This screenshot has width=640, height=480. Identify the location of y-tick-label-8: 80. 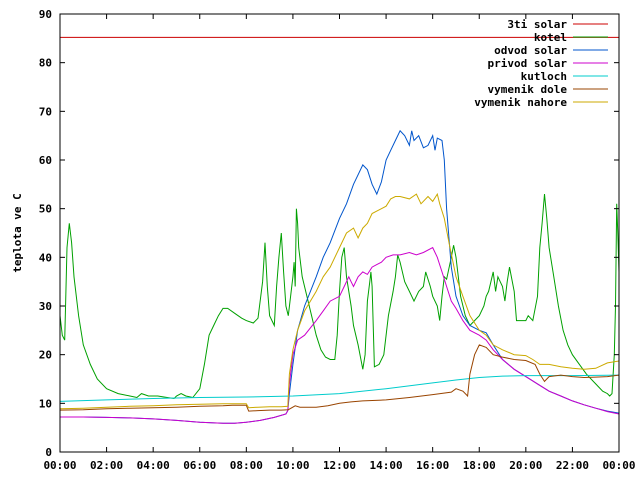
(45, 63).